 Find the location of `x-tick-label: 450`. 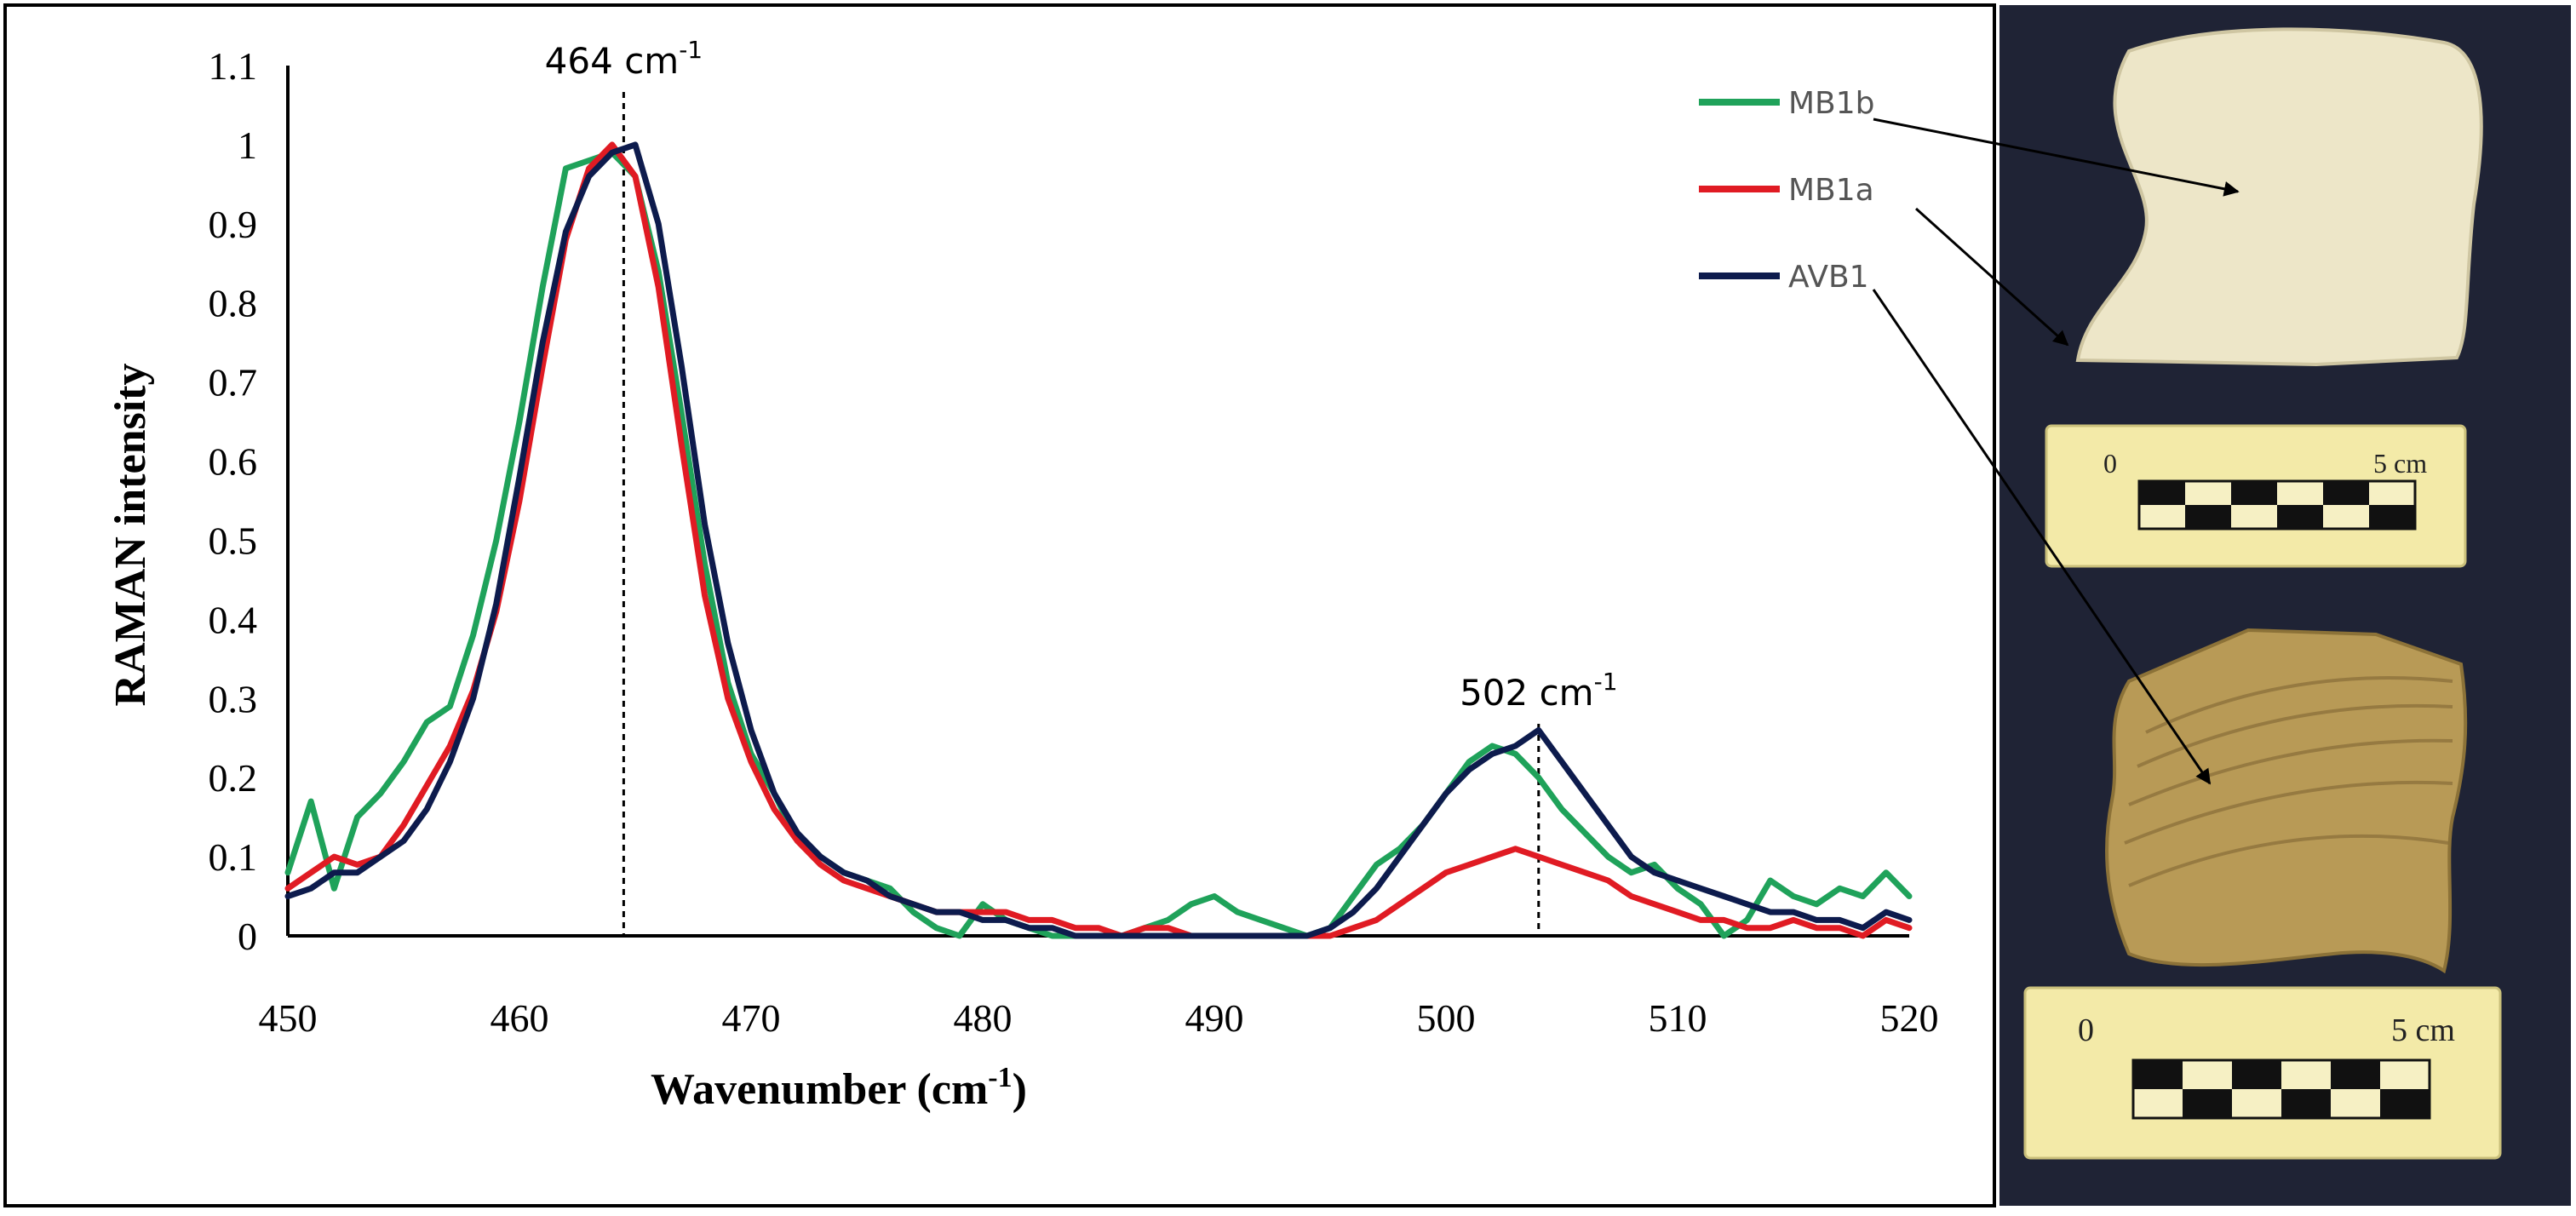

x-tick-label: 450 is located at coordinates (288, 1018).